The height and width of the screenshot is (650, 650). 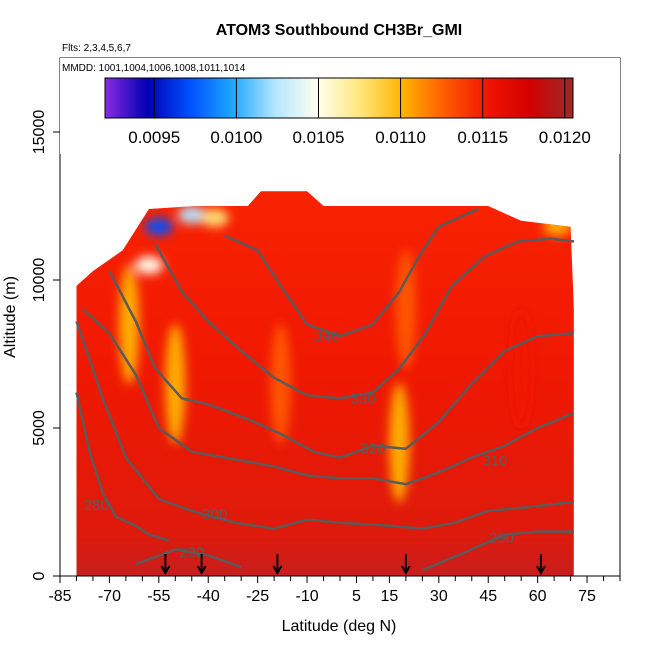 What do you see at coordinates (439, 596) in the screenshot?
I see `x-tick-label: 30` at bounding box center [439, 596].